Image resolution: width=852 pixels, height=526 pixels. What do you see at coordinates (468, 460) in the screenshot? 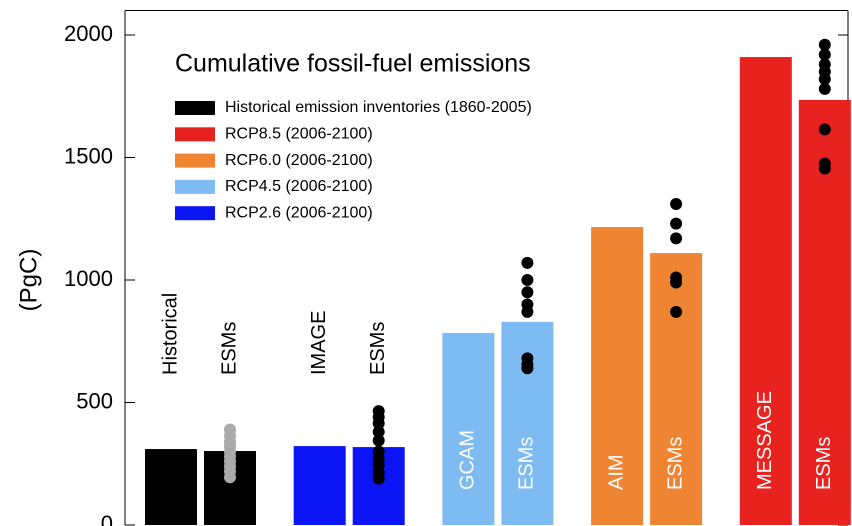
I see `bar-label: GCAM` at bounding box center [468, 460].